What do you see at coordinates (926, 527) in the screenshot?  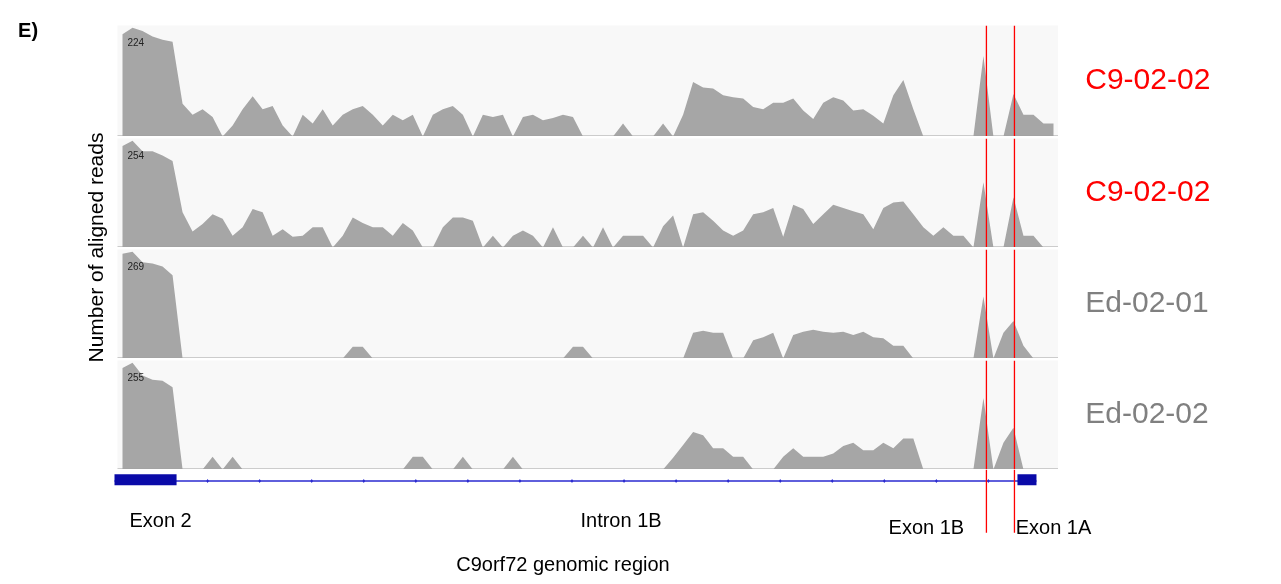 I see `text: Exon 1B` at bounding box center [926, 527].